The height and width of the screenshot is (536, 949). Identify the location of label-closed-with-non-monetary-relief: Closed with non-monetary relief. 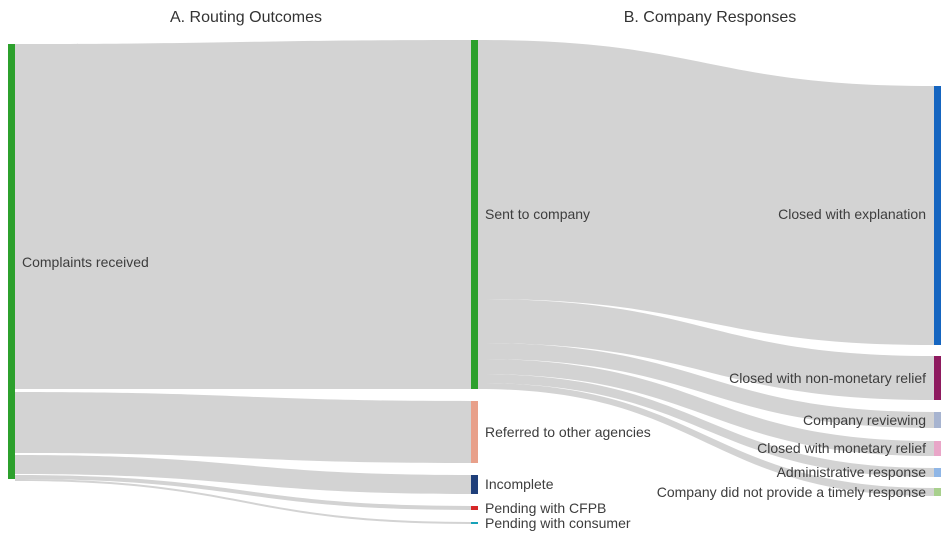
(827, 378).